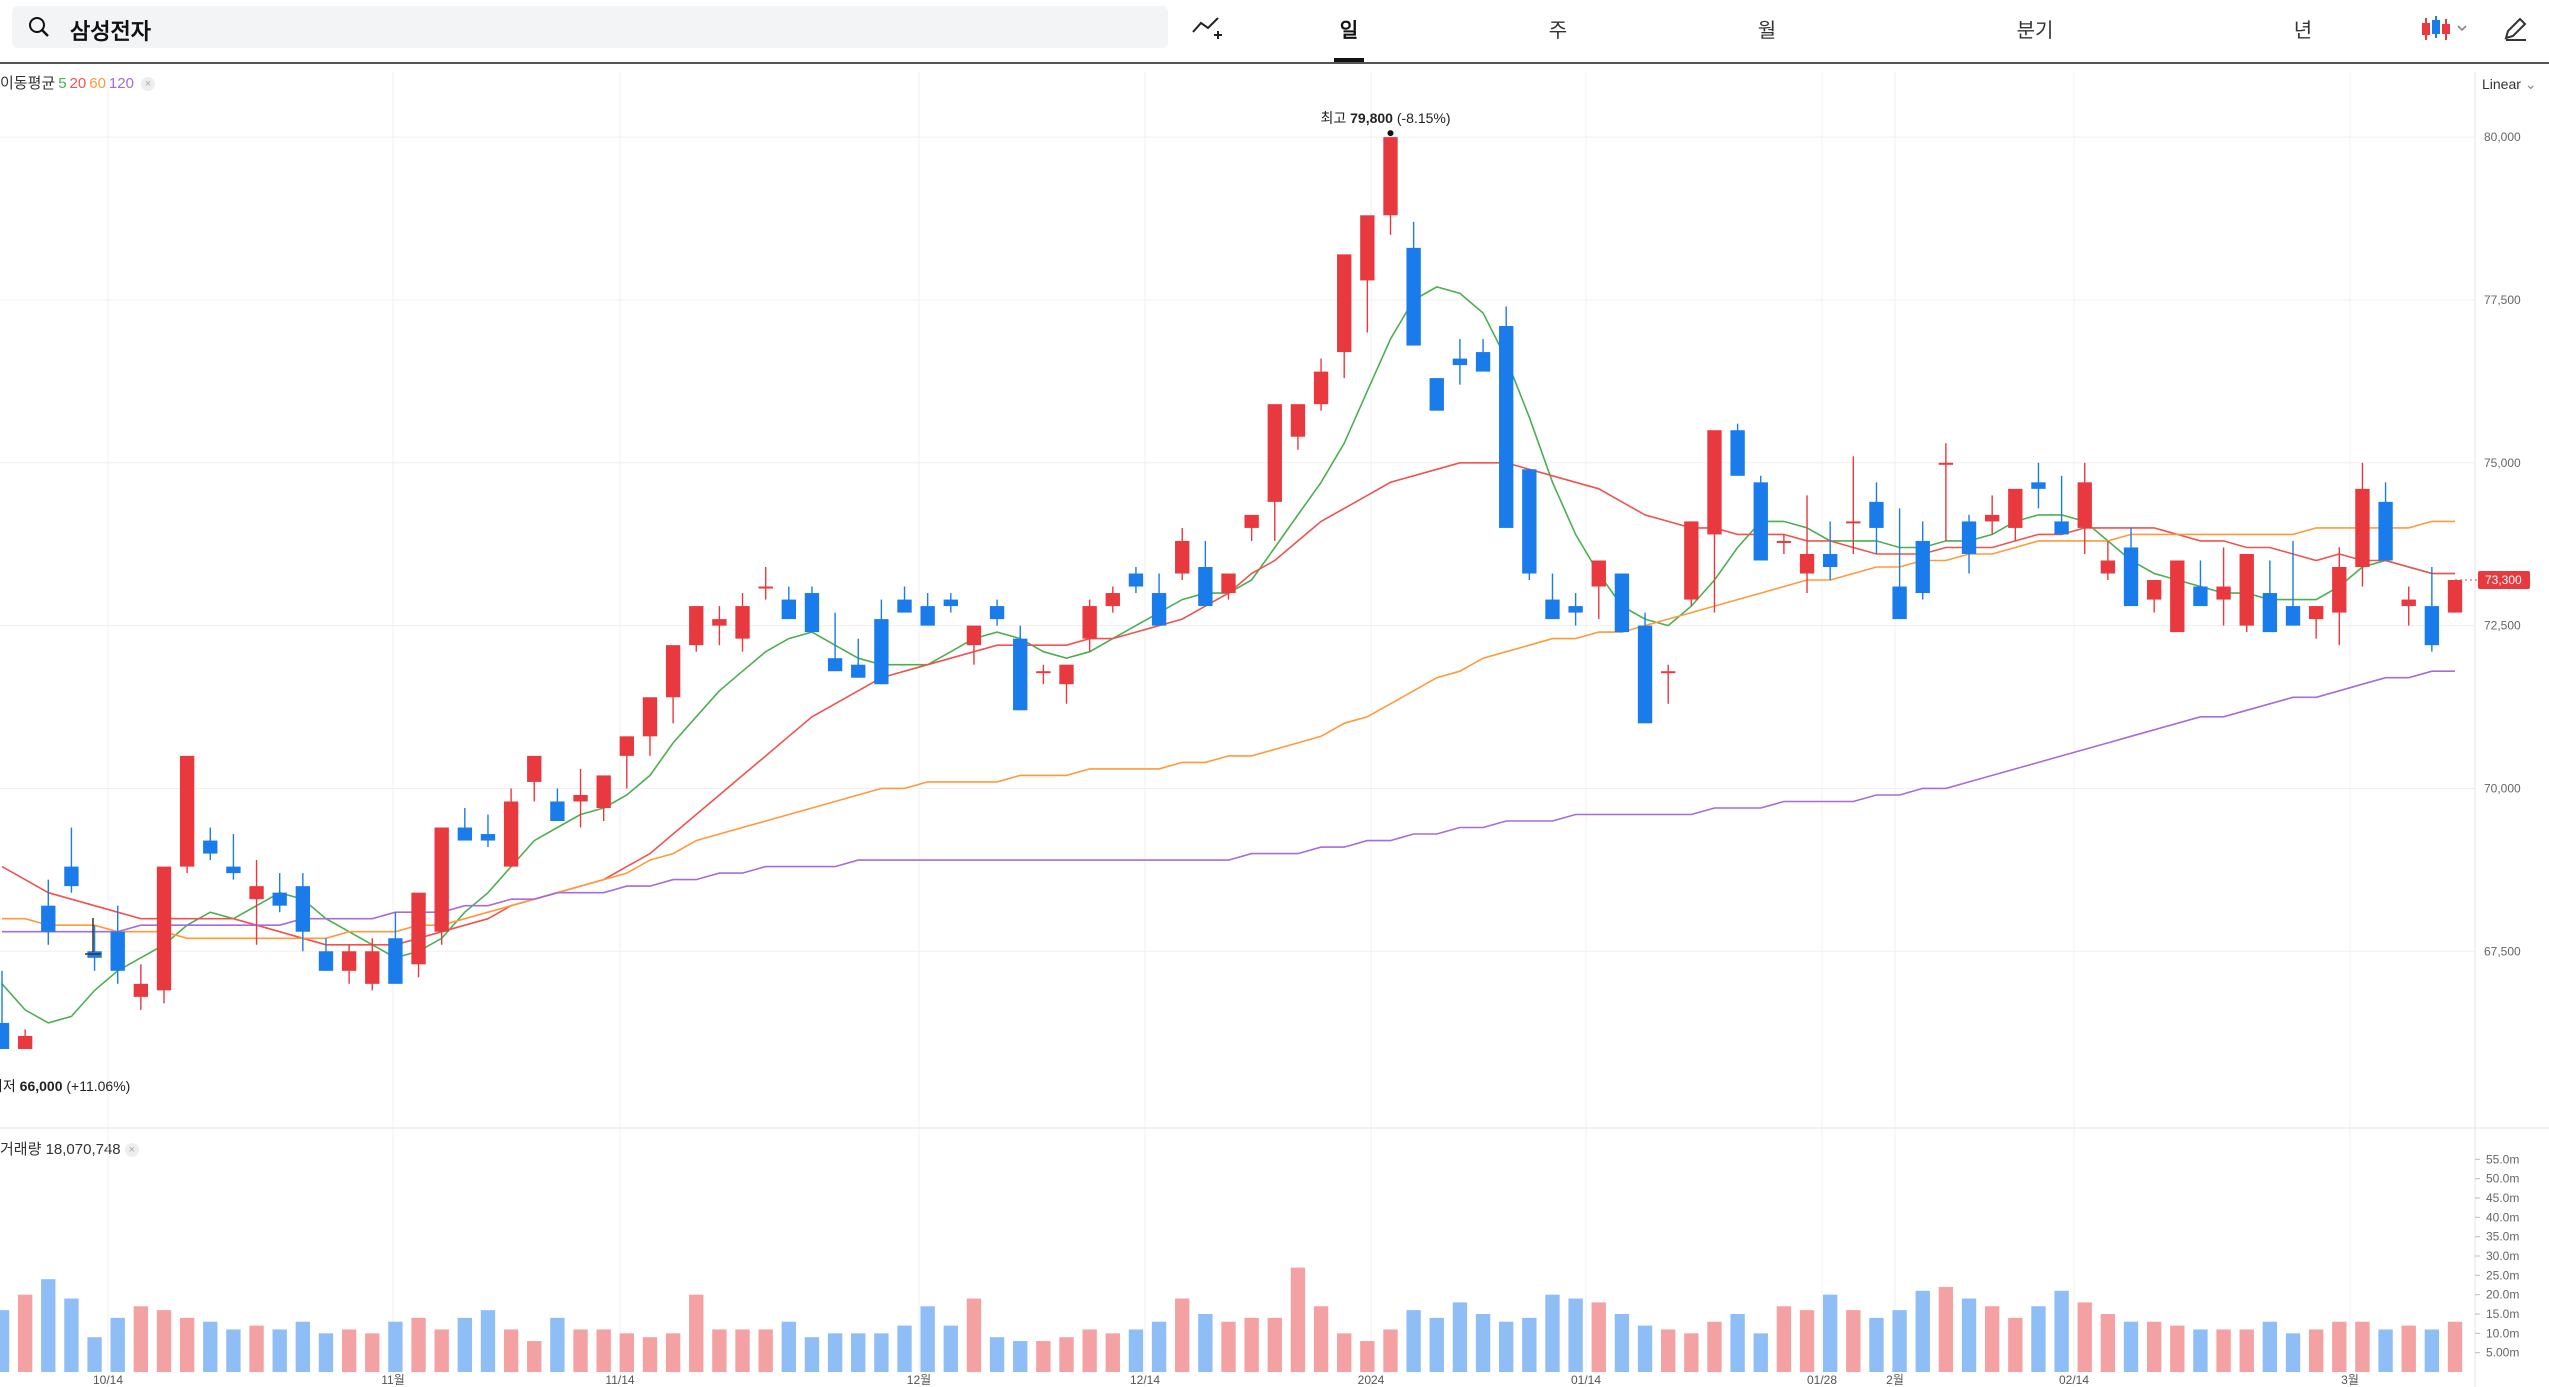  What do you see at coordinates (1767, 31) in the screenshot?
I see `tab-month: 월` at bounding box center [1767, 31].